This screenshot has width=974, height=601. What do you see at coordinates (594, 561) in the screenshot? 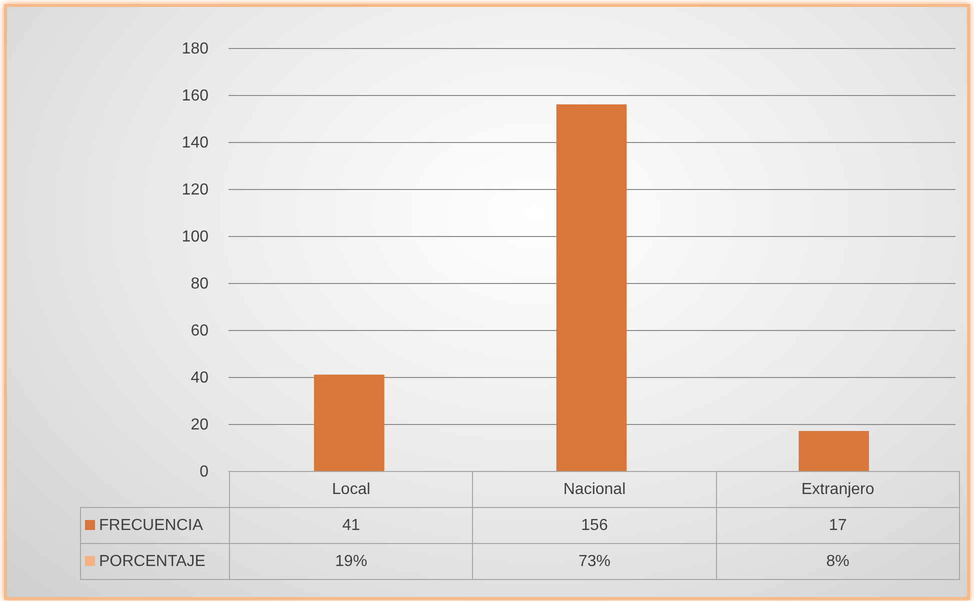
I see `text: 73%` at bounding box center [594, 561].